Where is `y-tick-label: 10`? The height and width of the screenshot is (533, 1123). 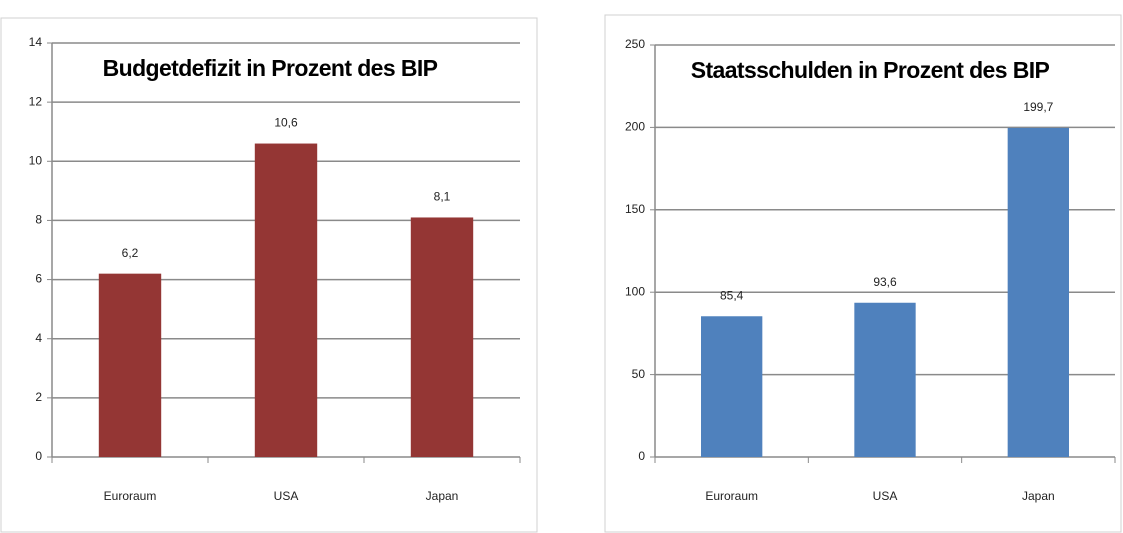 y-tick-label: 10 is located at coordinates (36, 160).